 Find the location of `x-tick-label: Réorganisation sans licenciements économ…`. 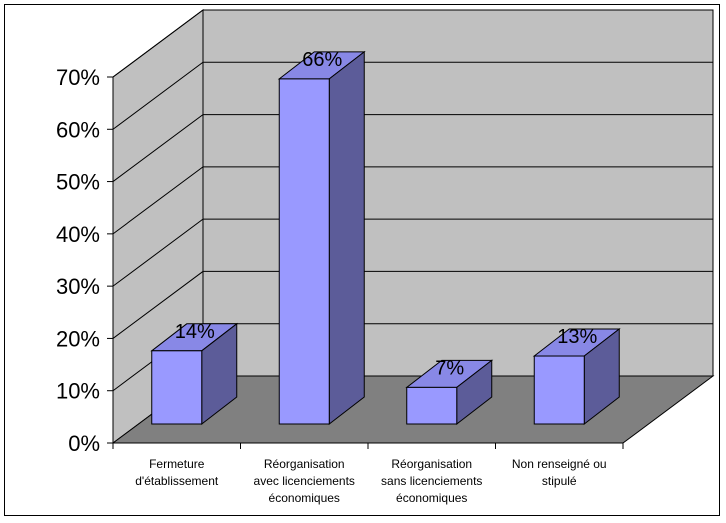

x-tick-label: Réorganisation sans licenciements économ… is located at coordinates (432, 481).